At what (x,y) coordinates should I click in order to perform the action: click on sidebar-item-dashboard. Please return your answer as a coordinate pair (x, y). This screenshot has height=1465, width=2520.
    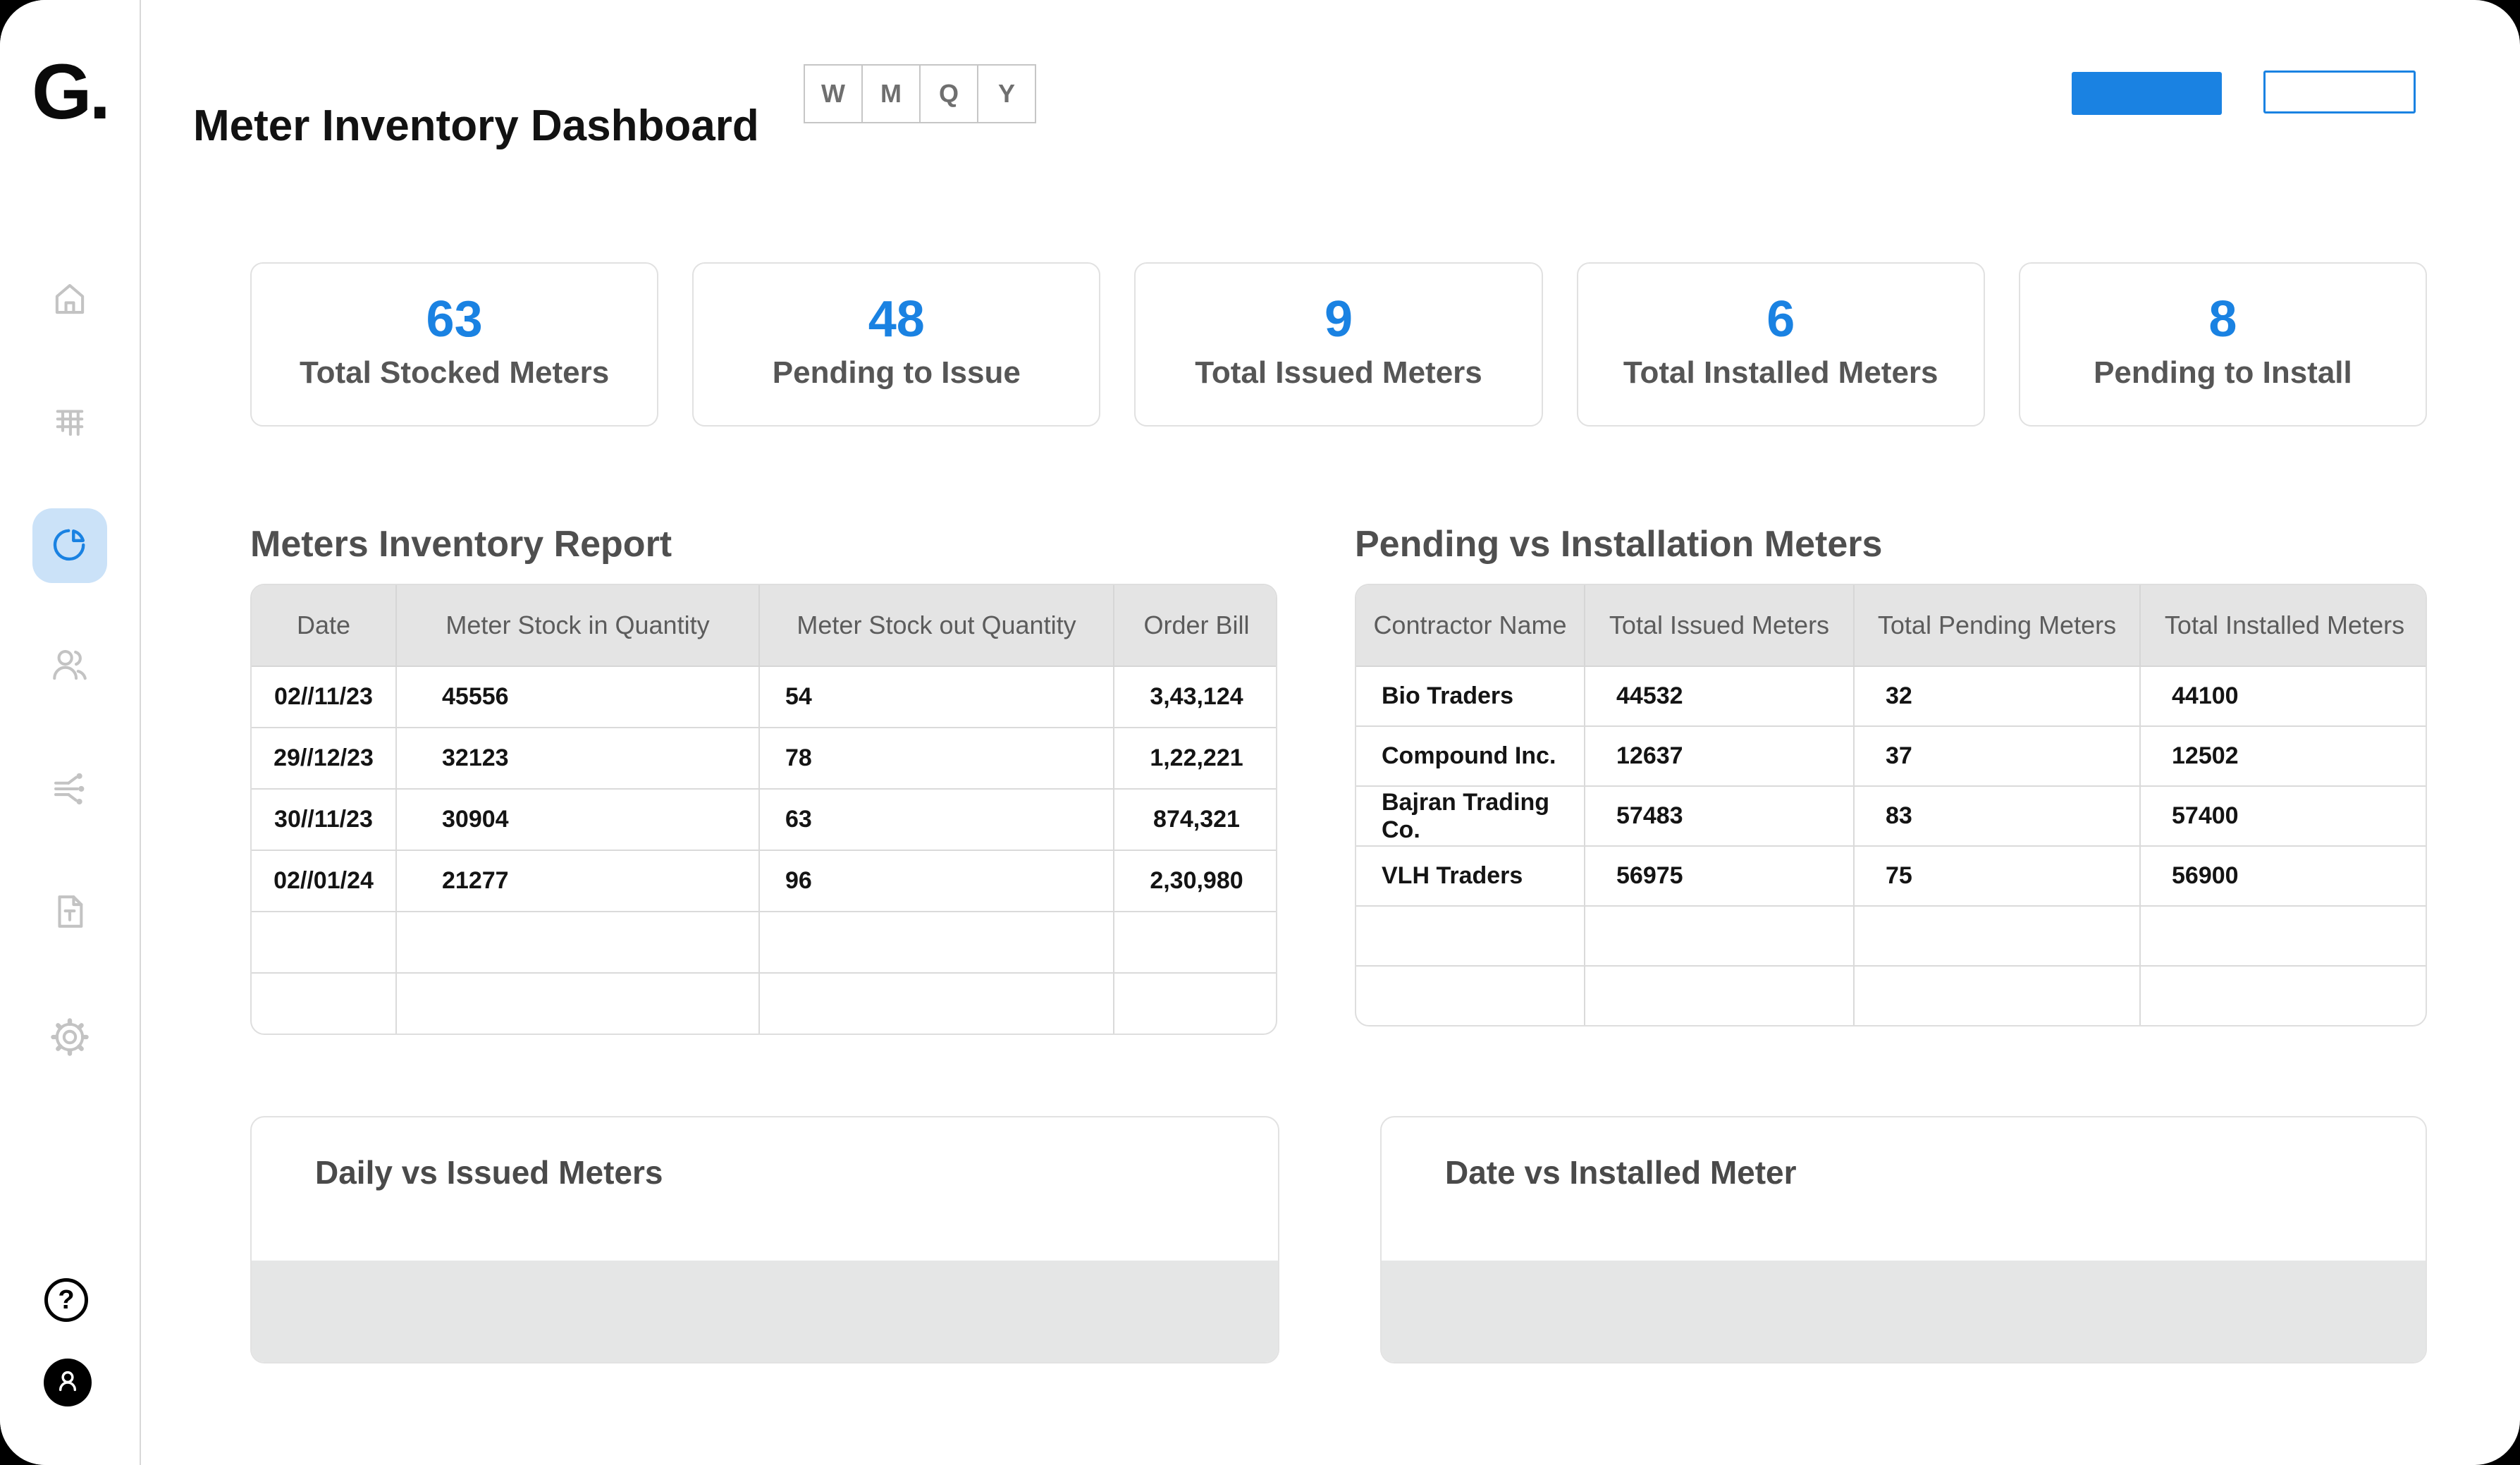
    Looking at the image, I should click on (69, 546).